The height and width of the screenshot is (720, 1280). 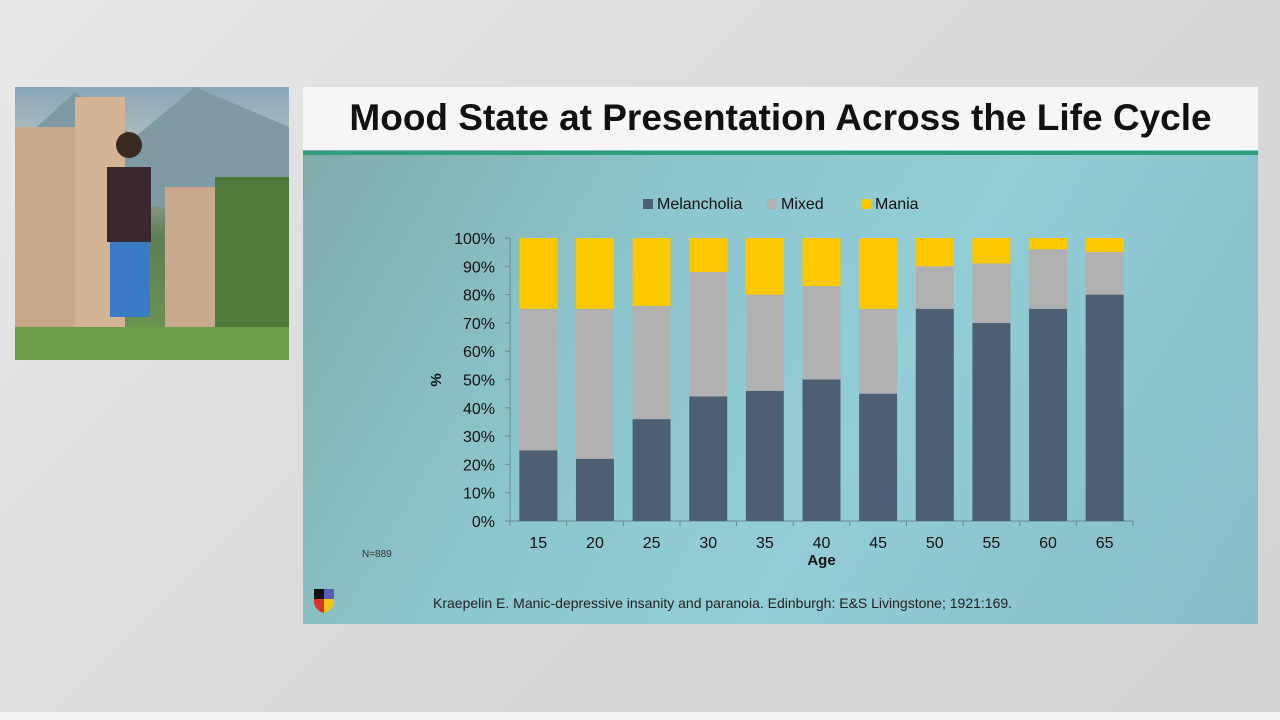 I want to click on grass, so click(x=152, y=343).